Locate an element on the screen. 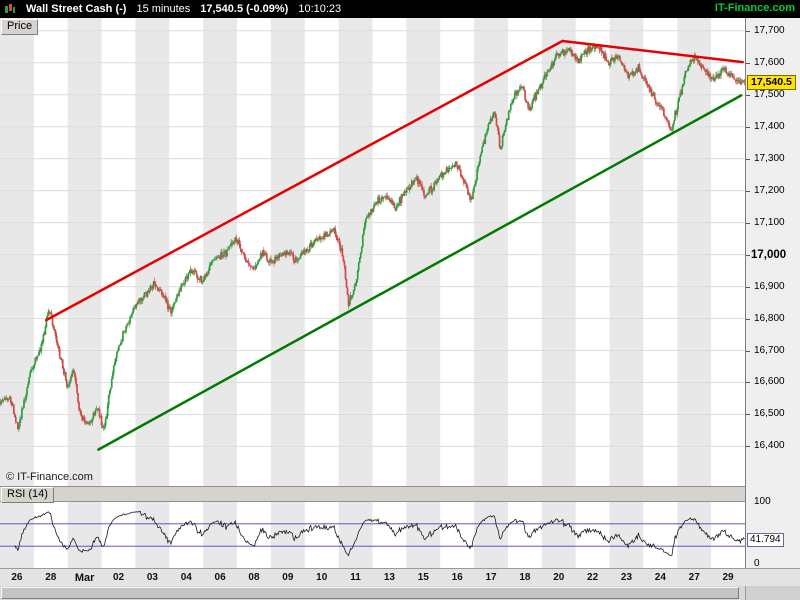  horizontal-scrollbar is located at coordinates (400, 593).